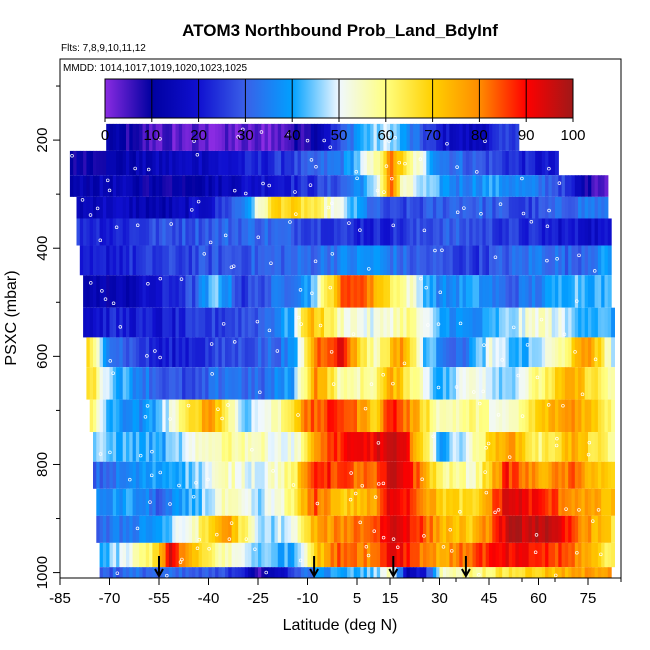 Image resolution: width=650 pixels, height=650 pixels. What do you see at coordinates (439, 598) in the screenshot?
I see `x-tick-label: 30` at bounding box center [439, 598].